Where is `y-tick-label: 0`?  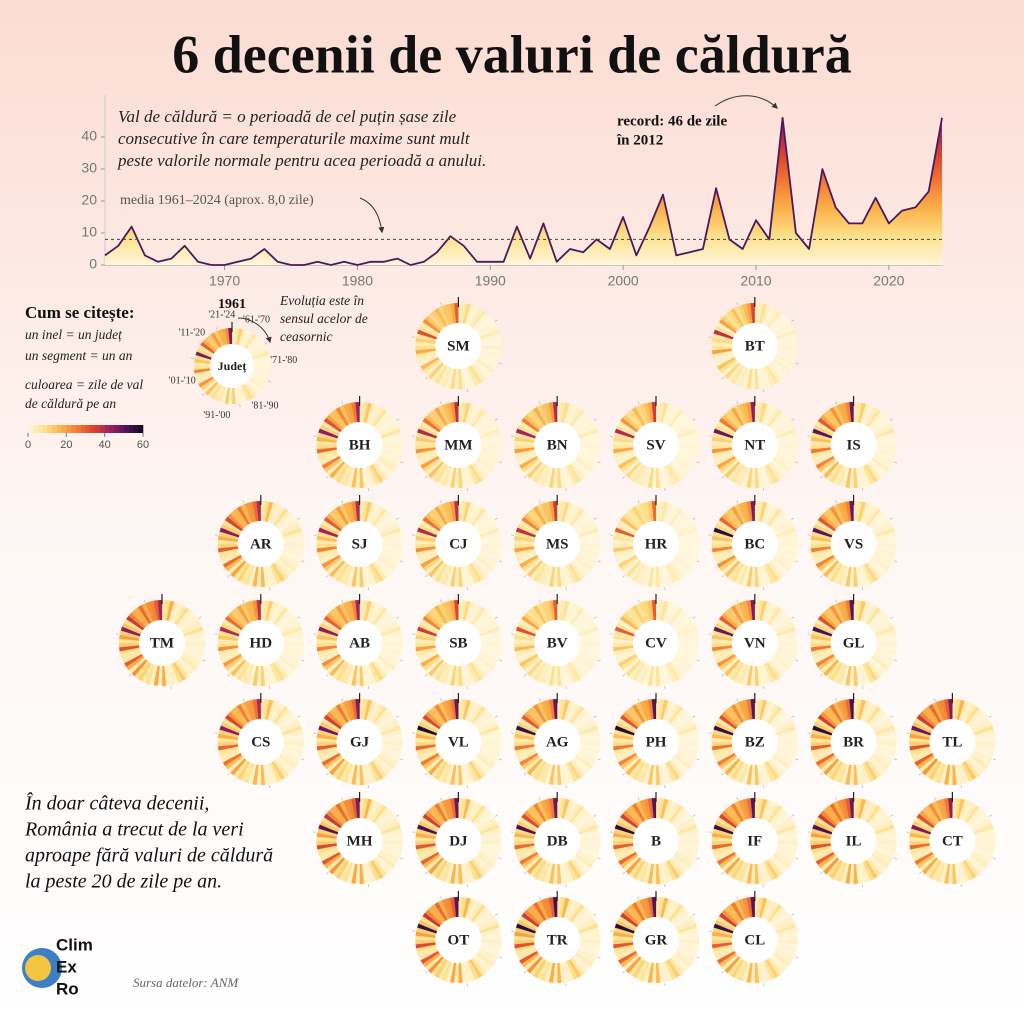
y-tick-label: 0 is located at coordinates (93, 264).